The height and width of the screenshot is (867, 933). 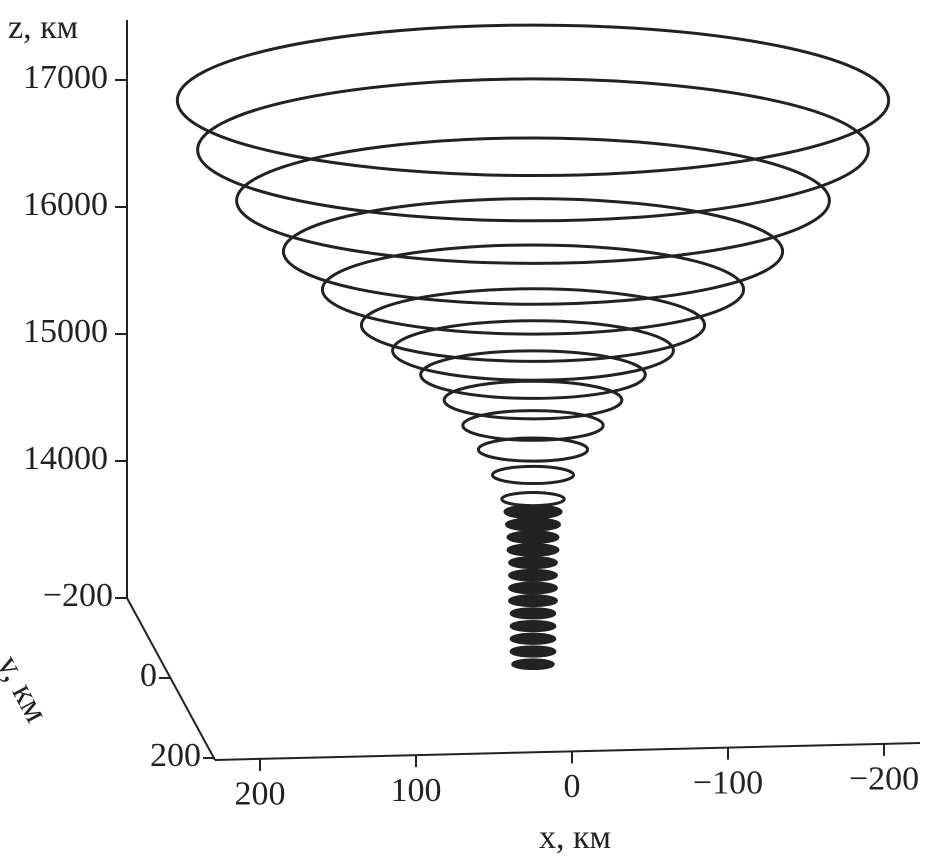 What do you see at coordinates (884, 779) in the screenshot?
I see `x-tick-label: −200` at bounding box center [884, 779].